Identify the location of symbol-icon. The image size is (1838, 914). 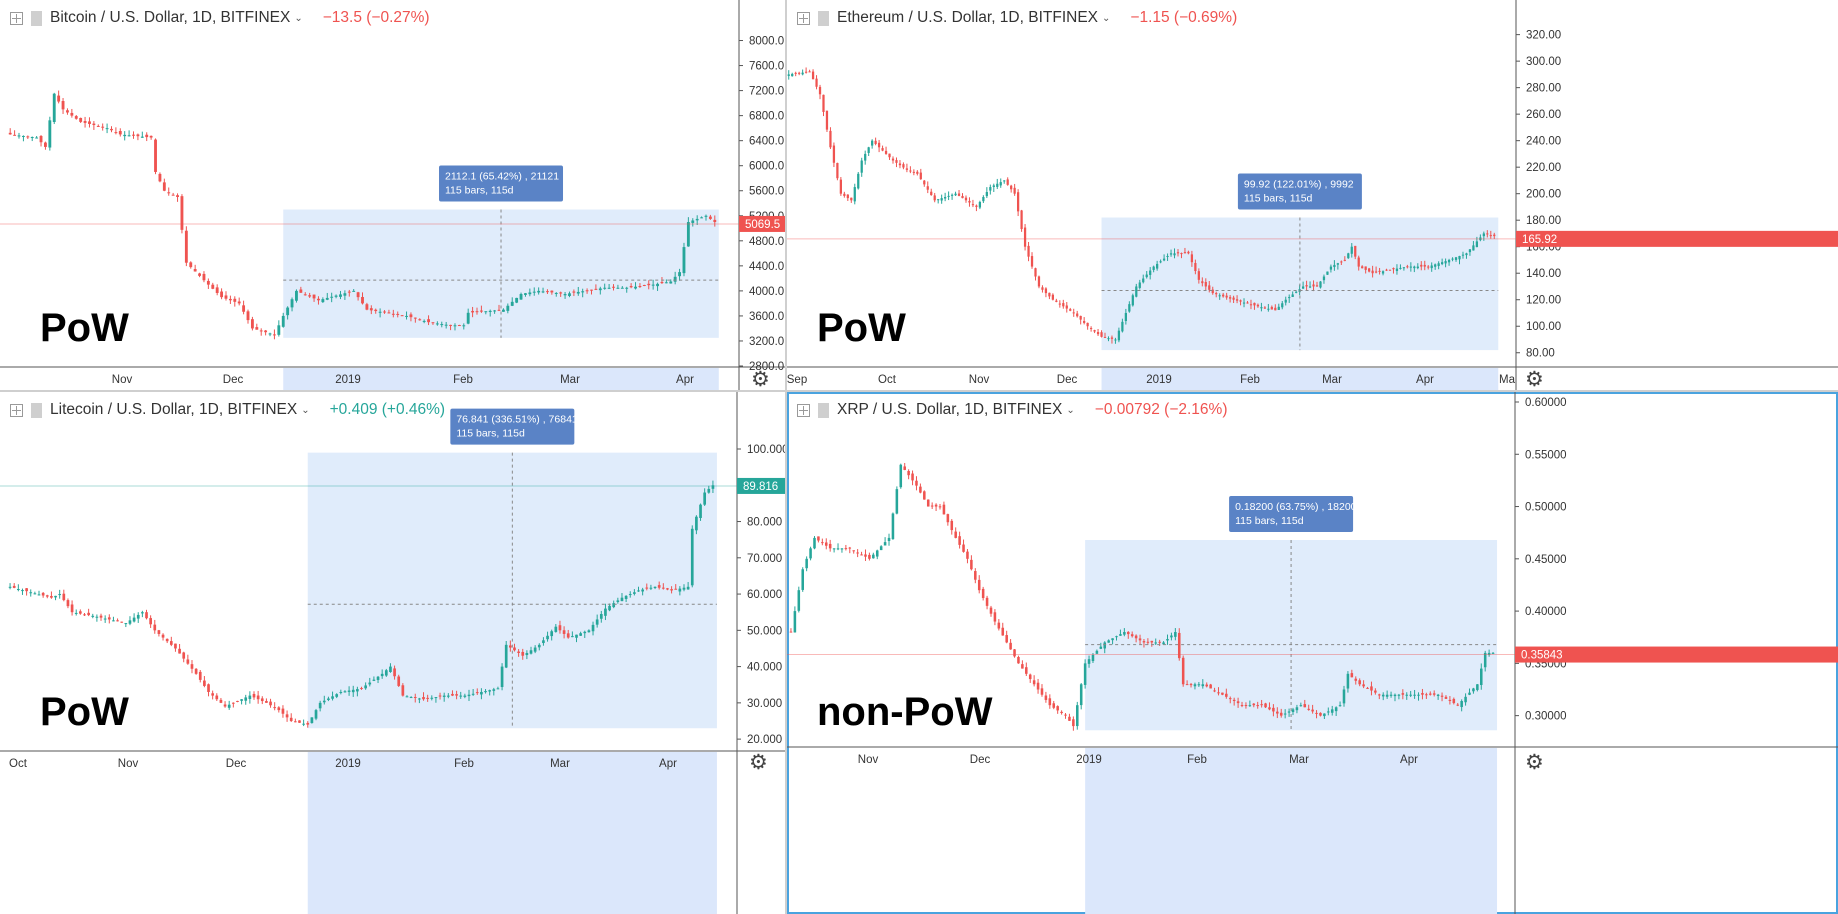
(36, 410).